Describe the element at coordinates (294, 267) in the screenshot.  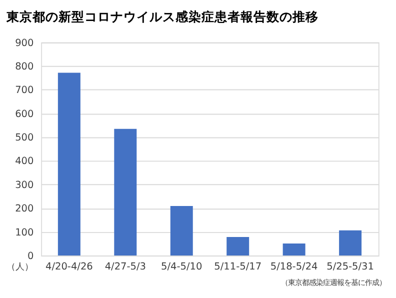
I see `x-tick-label: 5/18-5/24` at that location.